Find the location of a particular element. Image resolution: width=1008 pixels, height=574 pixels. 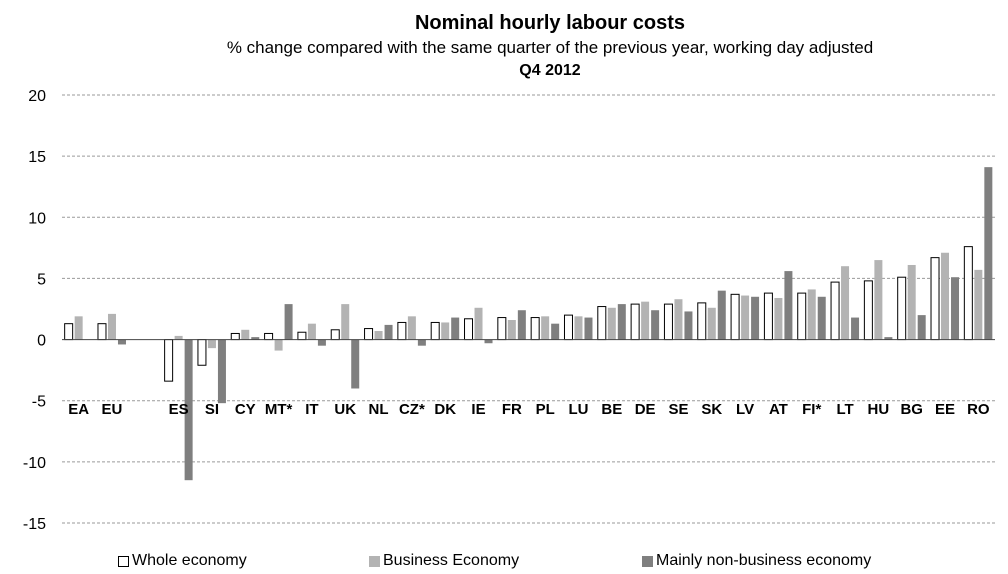

category-label: SK is located at coordinates (711, 409).